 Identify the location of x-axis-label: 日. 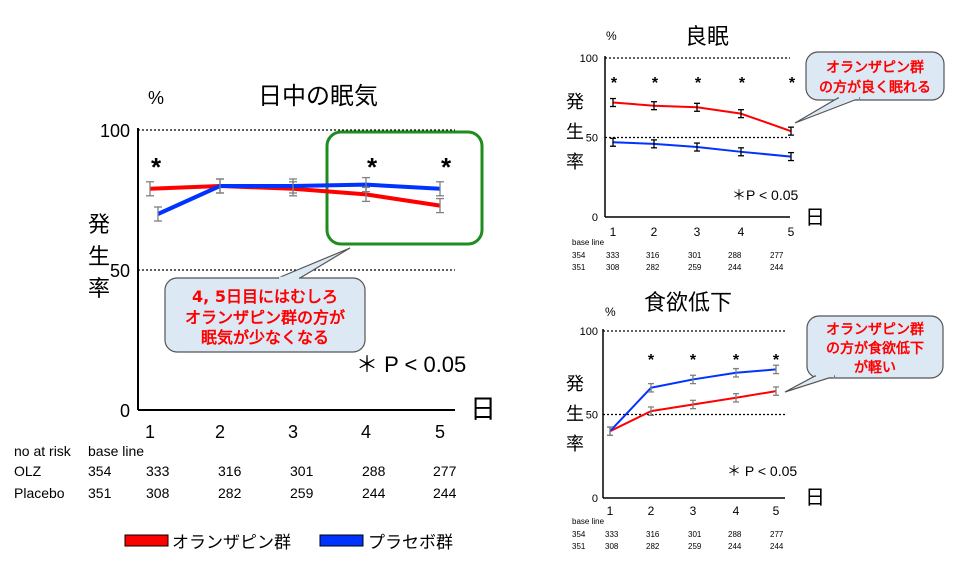
(815, 217).